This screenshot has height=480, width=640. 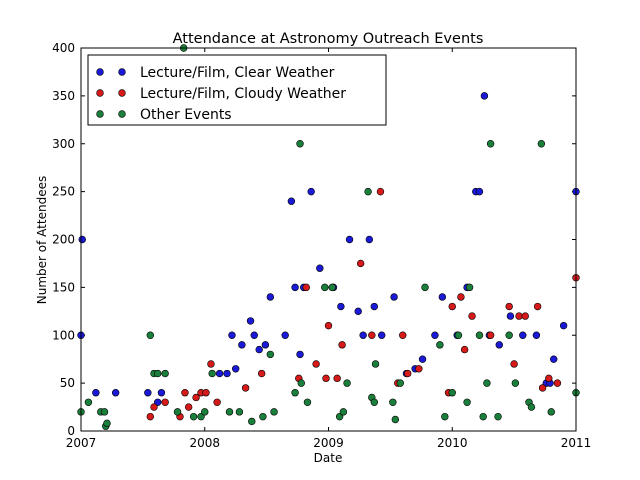 I want to click on y-tick-label: 350, so click(x=63, y=96).